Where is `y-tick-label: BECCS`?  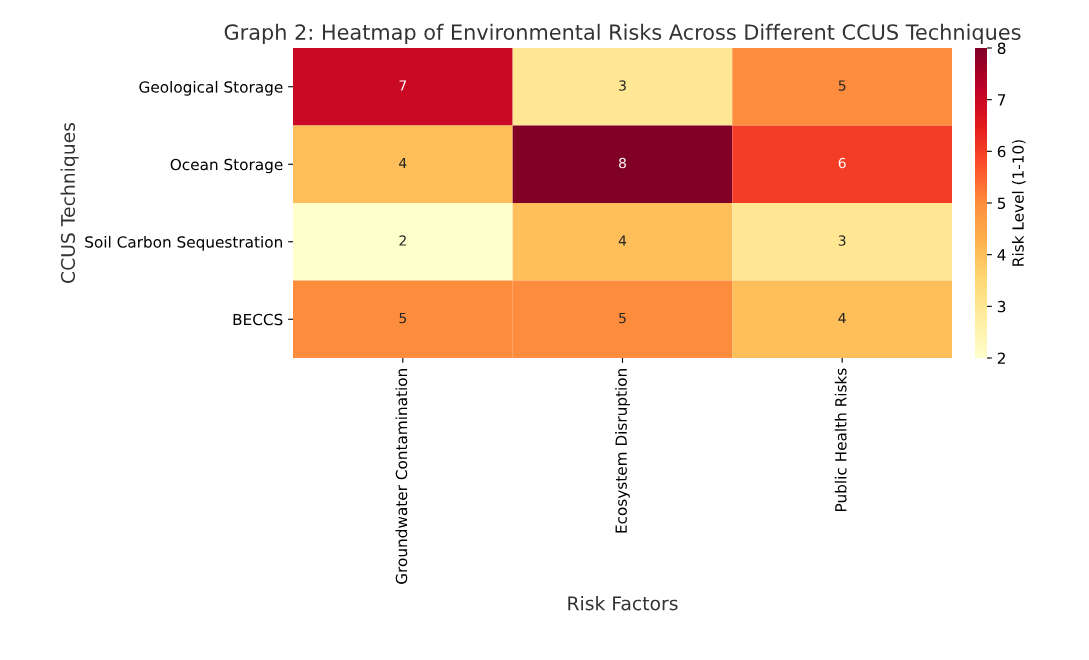 y-tick-label: BECCS is located at coordinates (258, 319).